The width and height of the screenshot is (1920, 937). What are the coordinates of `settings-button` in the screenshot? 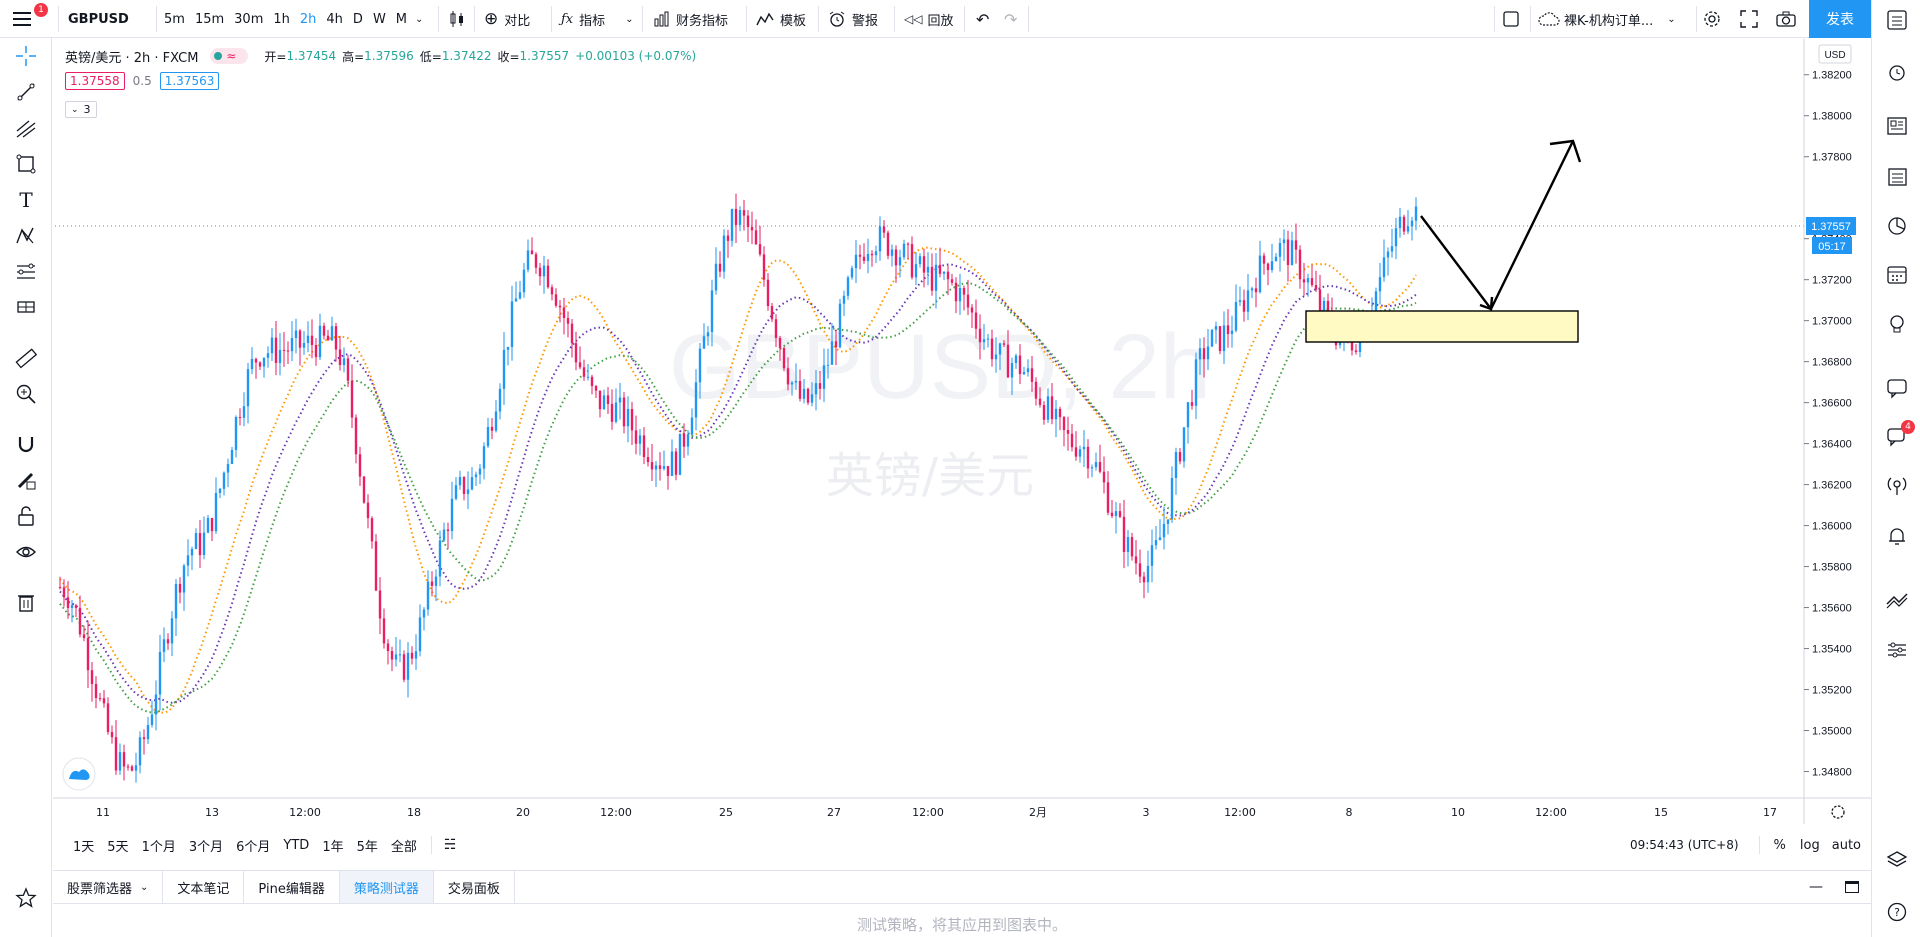 It's located at (1712, 19).